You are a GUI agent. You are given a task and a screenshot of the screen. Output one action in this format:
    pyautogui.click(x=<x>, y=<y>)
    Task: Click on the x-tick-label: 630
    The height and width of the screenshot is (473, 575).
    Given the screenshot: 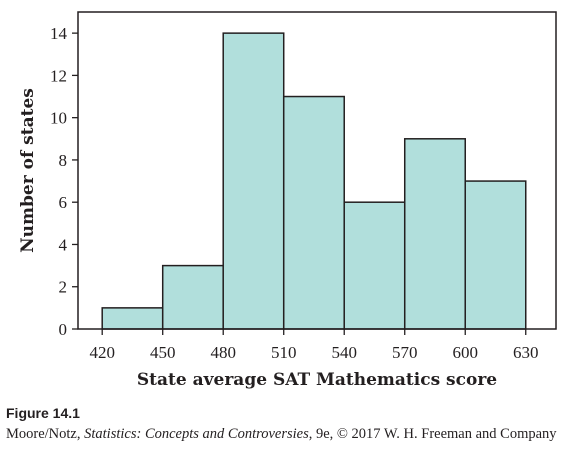 What is the action you would take?
    pyautogui.click(x=526, y=352)
    